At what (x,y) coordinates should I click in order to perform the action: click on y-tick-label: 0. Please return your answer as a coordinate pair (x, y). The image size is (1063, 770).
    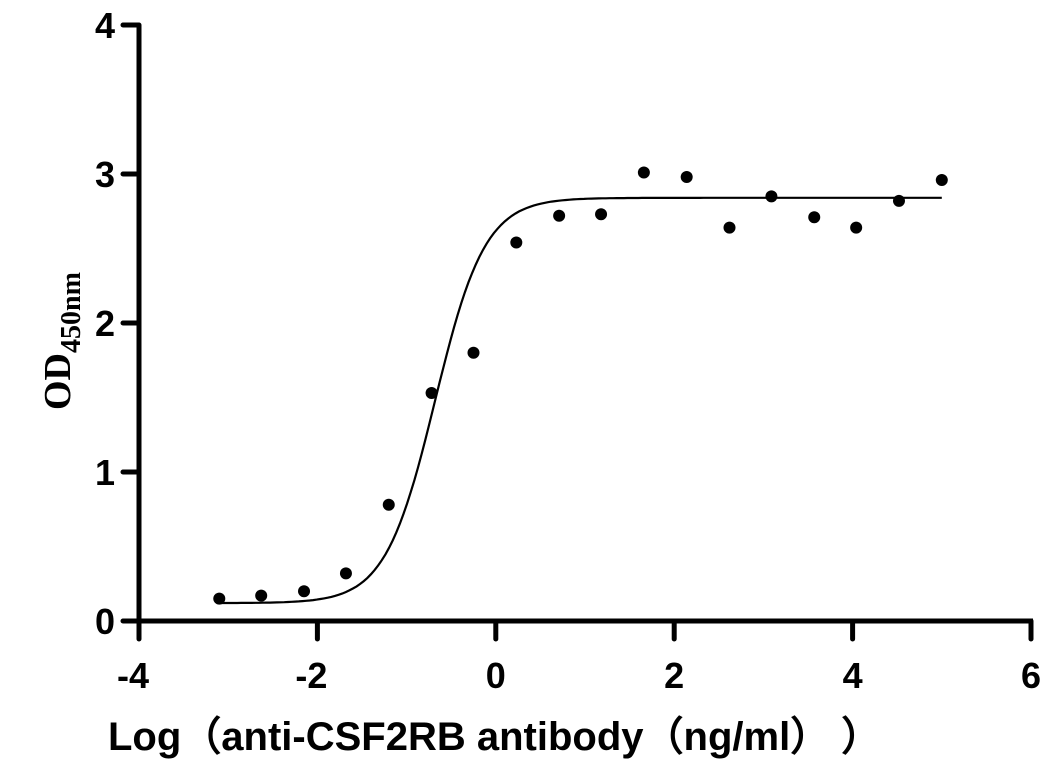
    Looking at the image, I should click on (105, 621).